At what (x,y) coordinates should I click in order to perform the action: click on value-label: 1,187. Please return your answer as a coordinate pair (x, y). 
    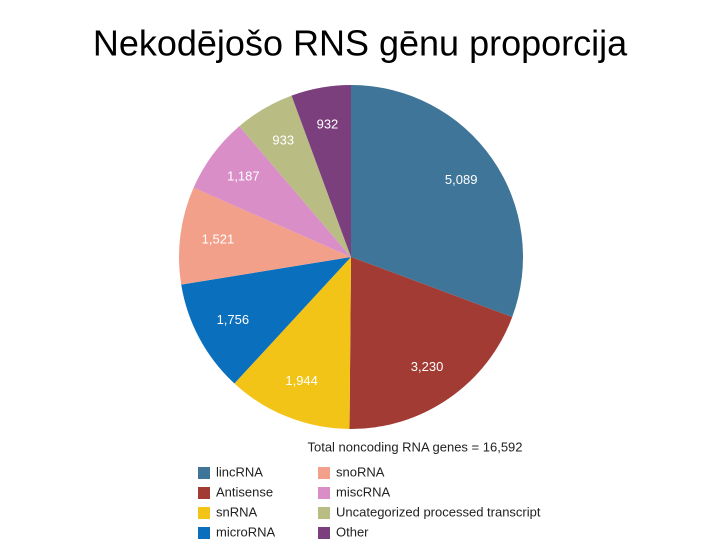
    Looking at the image, I should click on (243, 175).